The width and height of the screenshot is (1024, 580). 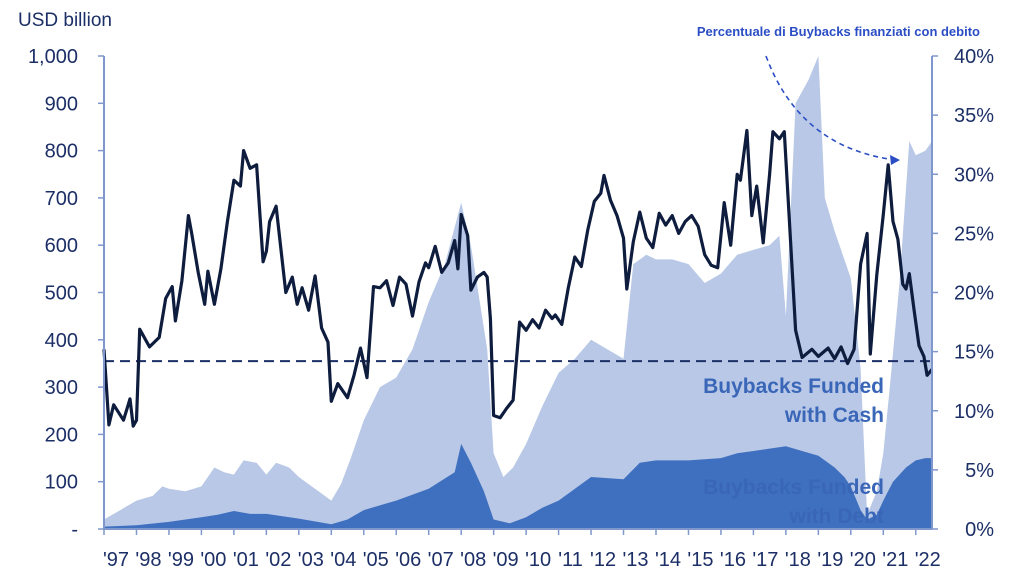 What do you see at coordinates (668, 560) in the screenshot?
I see `x-tick-label: '14` at bounding box center [668, 560].